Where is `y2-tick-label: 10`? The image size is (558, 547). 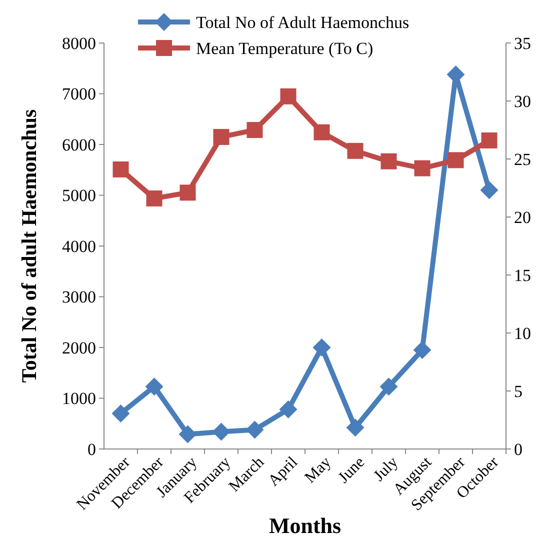
y2-tick-label: 10 is located at coordinates (522, 333).